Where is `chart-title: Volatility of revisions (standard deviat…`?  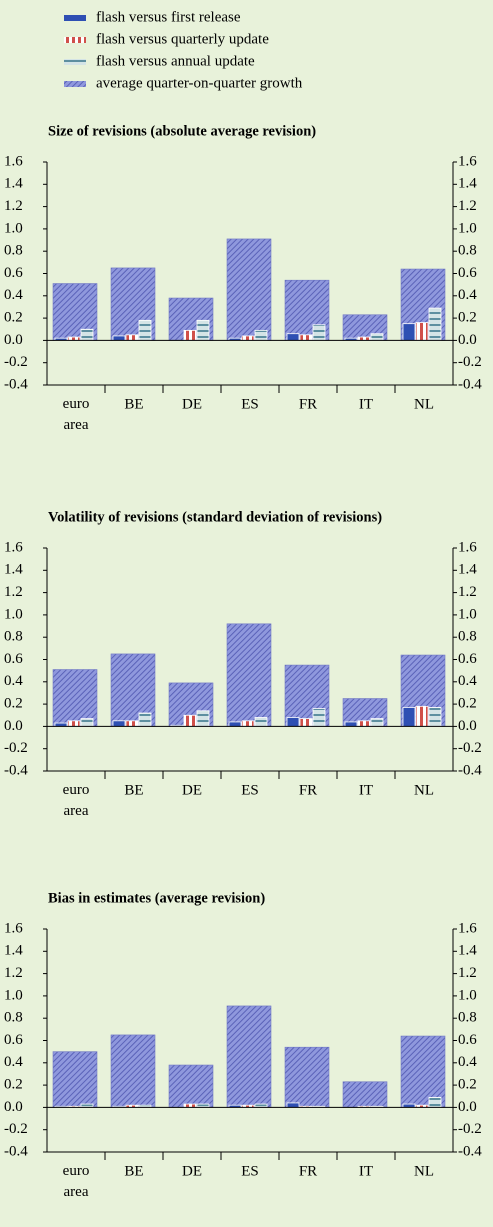
chart-title: Volatility of revisions (standard deviat… is located at coordinates (215, 517).